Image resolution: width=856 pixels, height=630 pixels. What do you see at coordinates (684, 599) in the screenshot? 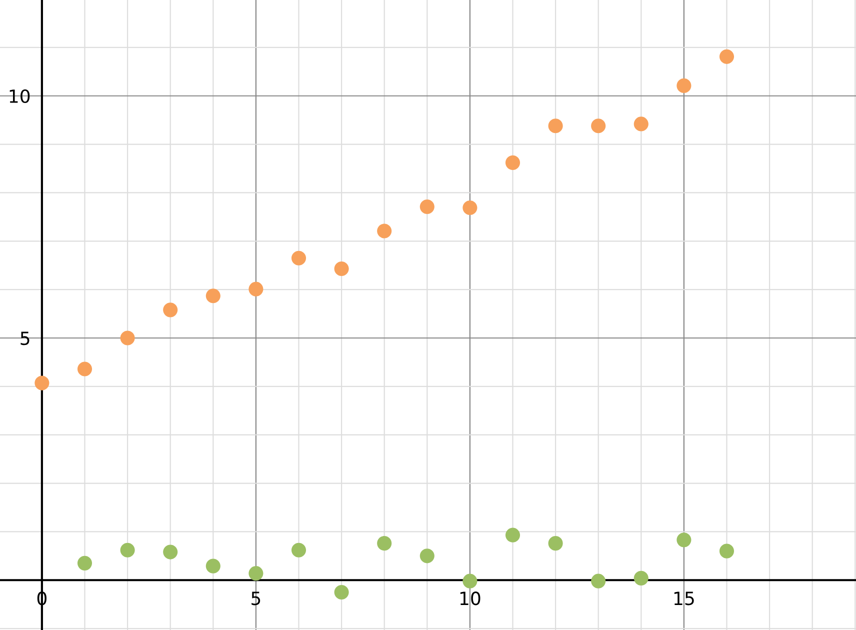
I see `x-tick-label: 15` at bounding box center [684, 599].